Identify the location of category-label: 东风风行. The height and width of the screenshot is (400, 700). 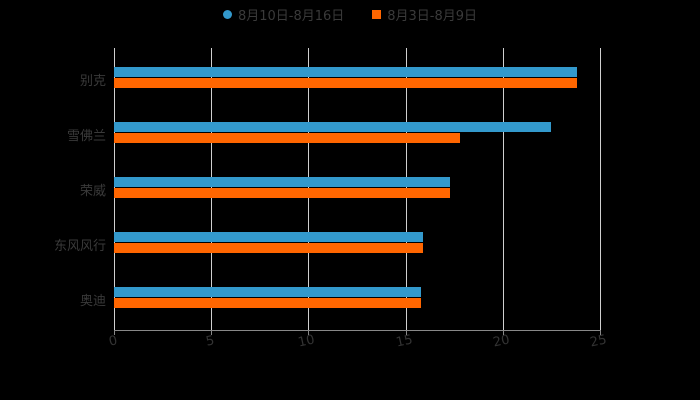
(79, 246).